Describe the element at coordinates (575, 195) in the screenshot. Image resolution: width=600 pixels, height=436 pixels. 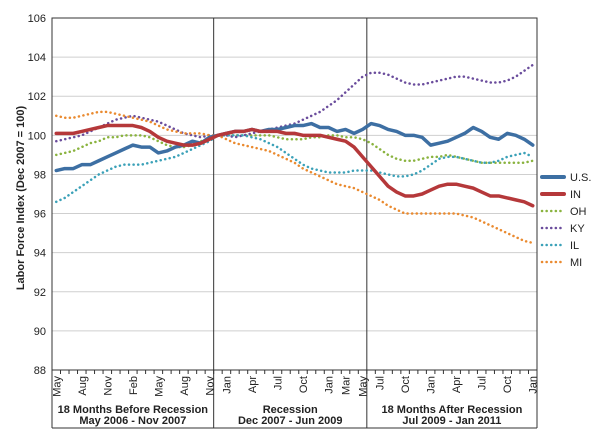
I see `legend-label-in: IN` at that location.